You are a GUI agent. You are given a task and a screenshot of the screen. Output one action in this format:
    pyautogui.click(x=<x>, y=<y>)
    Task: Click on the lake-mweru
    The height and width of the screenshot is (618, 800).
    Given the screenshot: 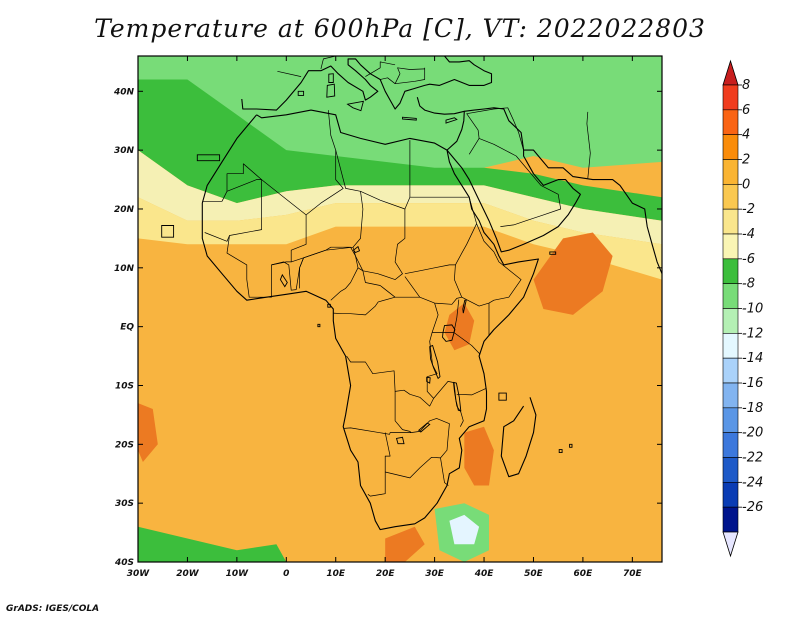 What is the action you would take?
    pyautogui.click(x=428, y=380)
    